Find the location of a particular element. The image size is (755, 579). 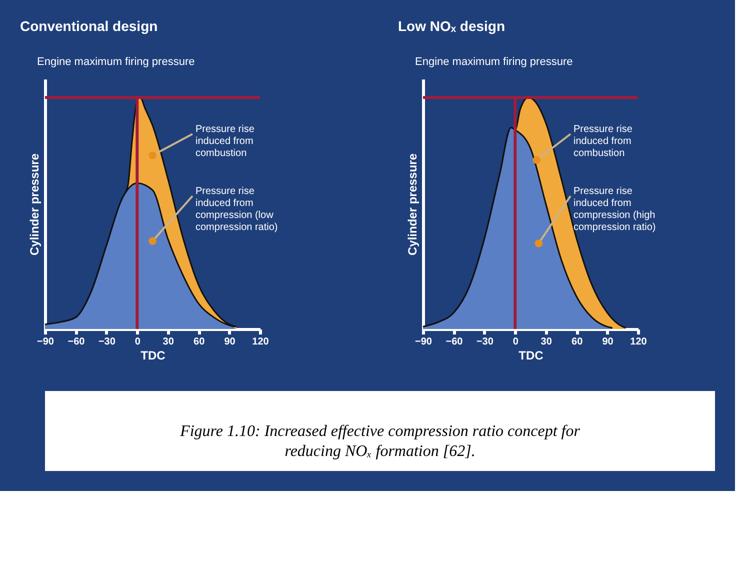

caption: Figure 1.10: Increased effective compression ratio concept for reducing NOₓ formation [62]. is located at coordinates (380, 441).